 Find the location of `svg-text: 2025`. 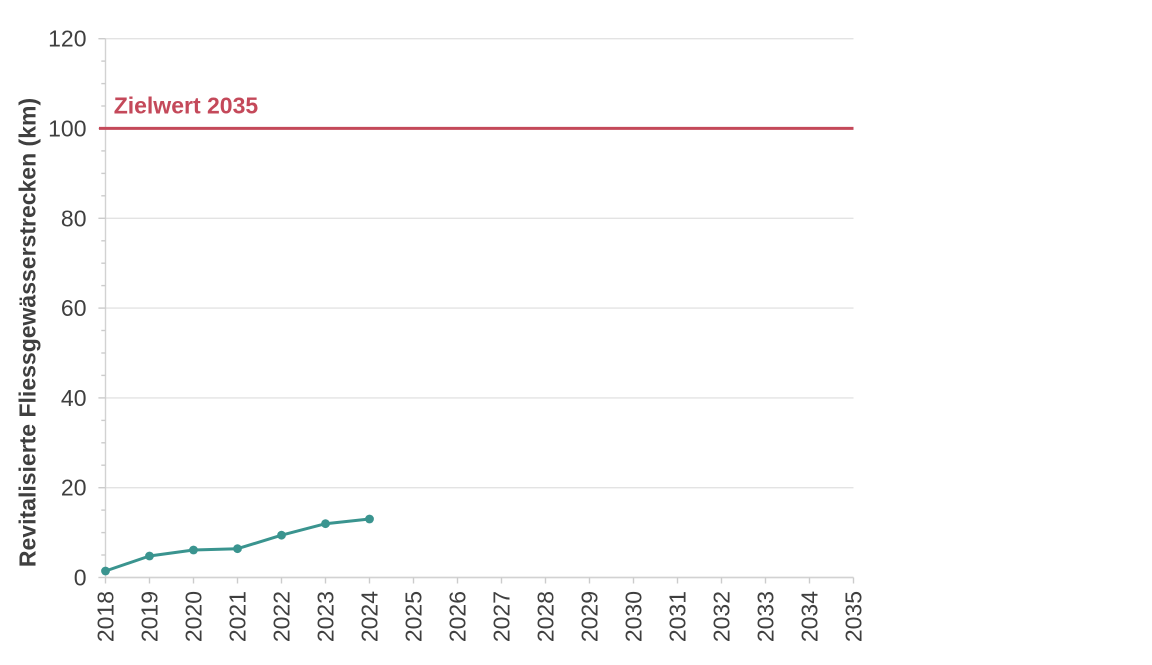

svg-text: 2025 is located at coordinates (414, 616).